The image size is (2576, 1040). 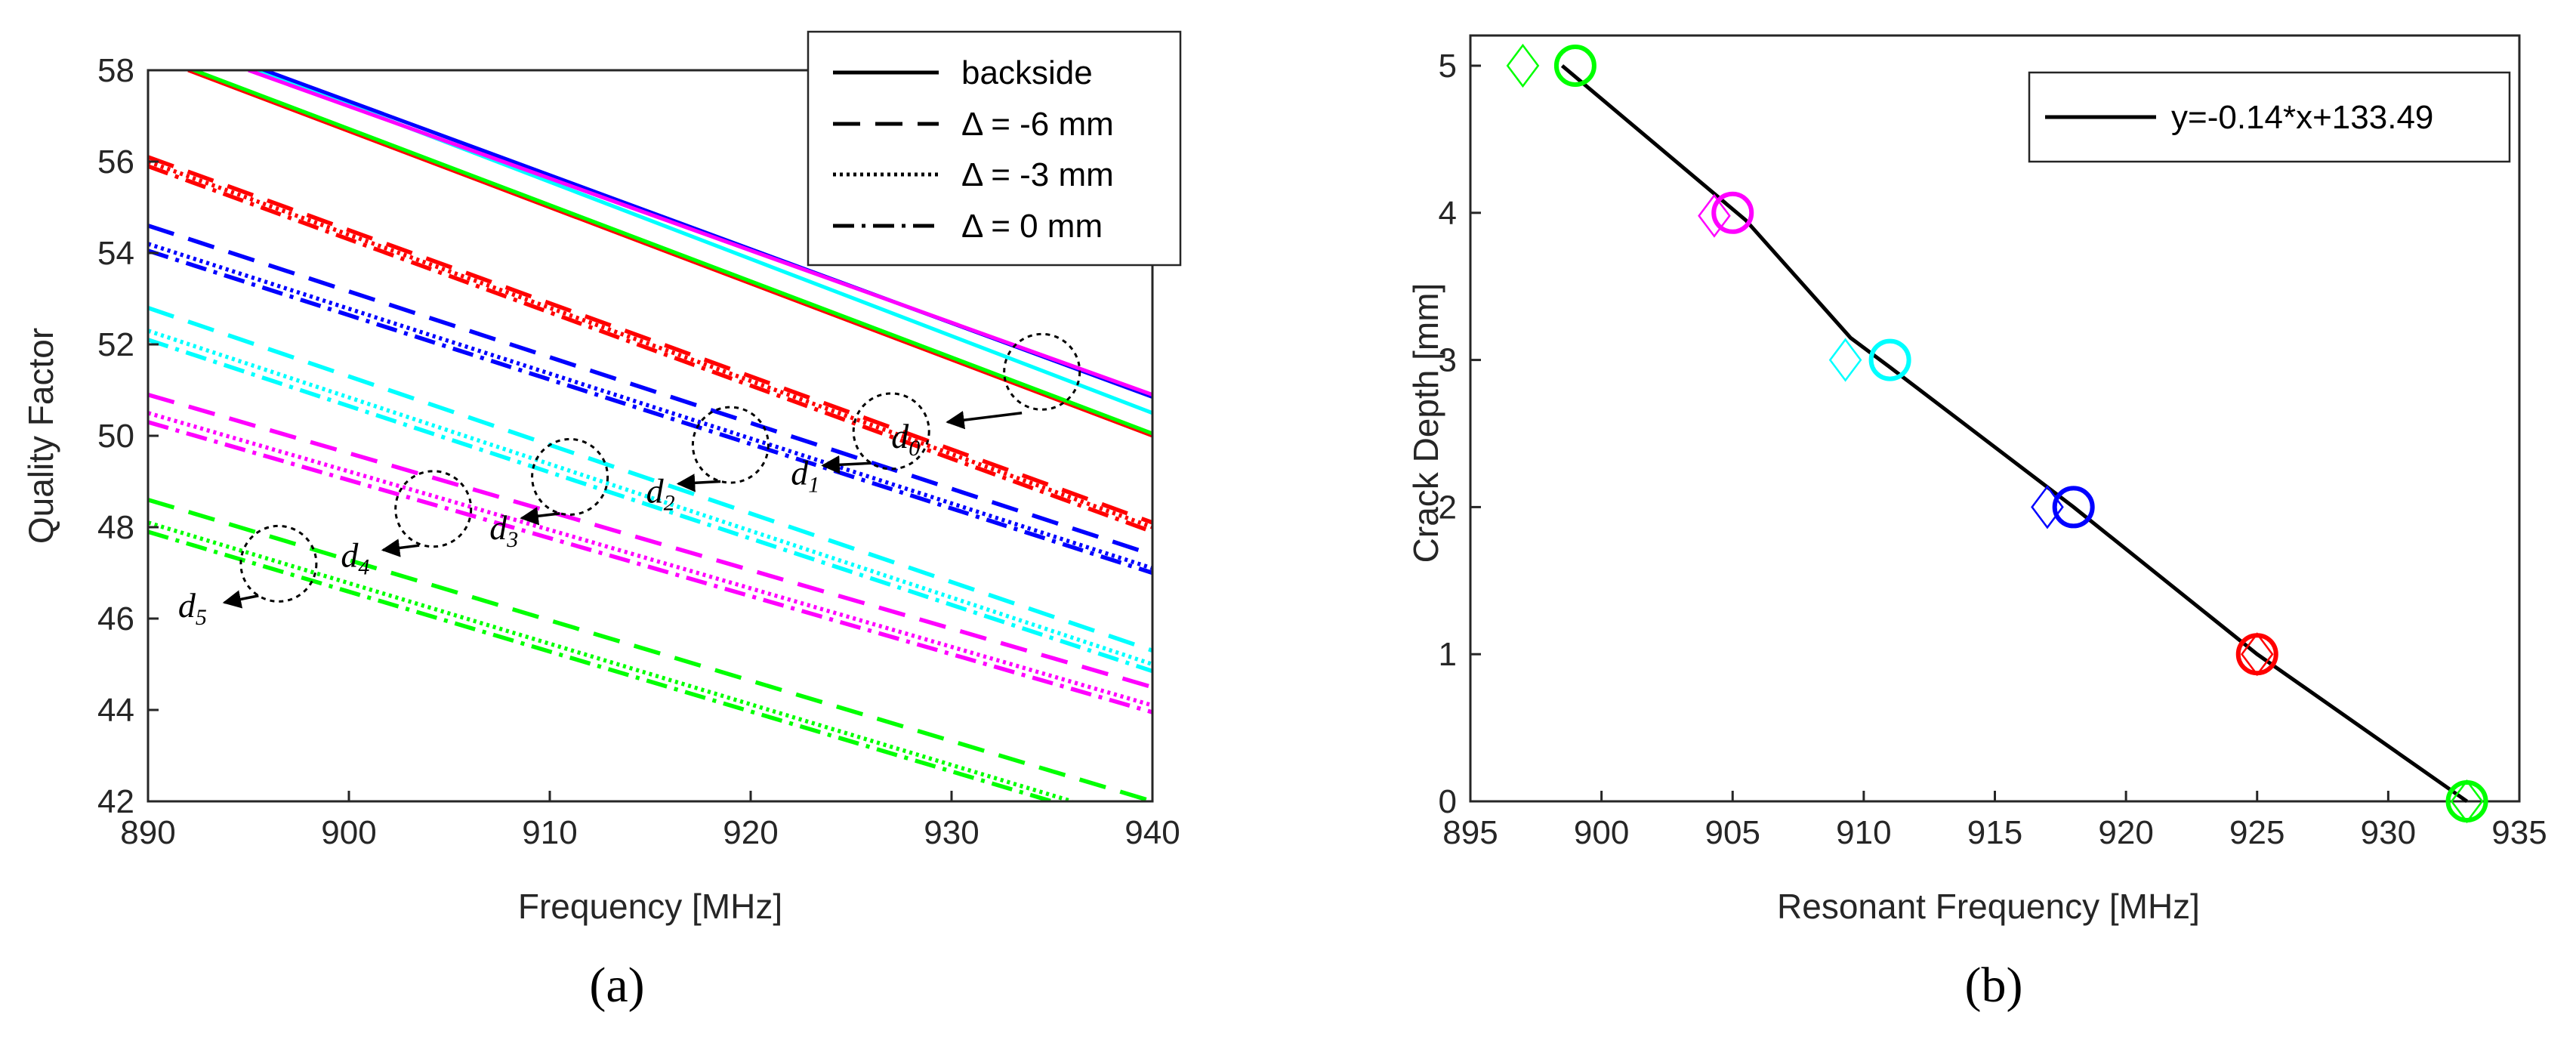 I want to click on y-tick-label: 1, so click(x=1448, y=654).